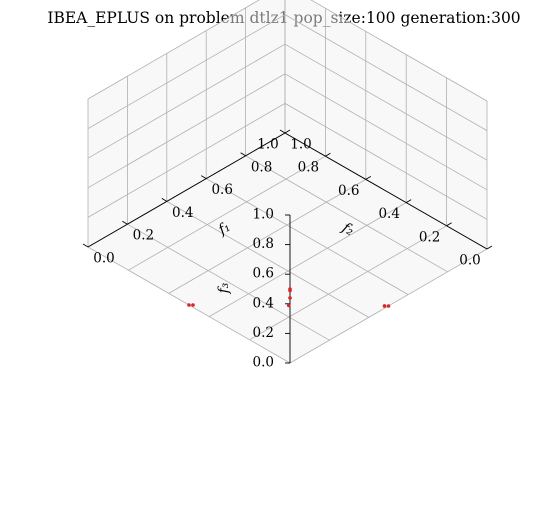 The image size is (547, 523). I want to click on y-tick-label: 1.0, so click(267, 145).